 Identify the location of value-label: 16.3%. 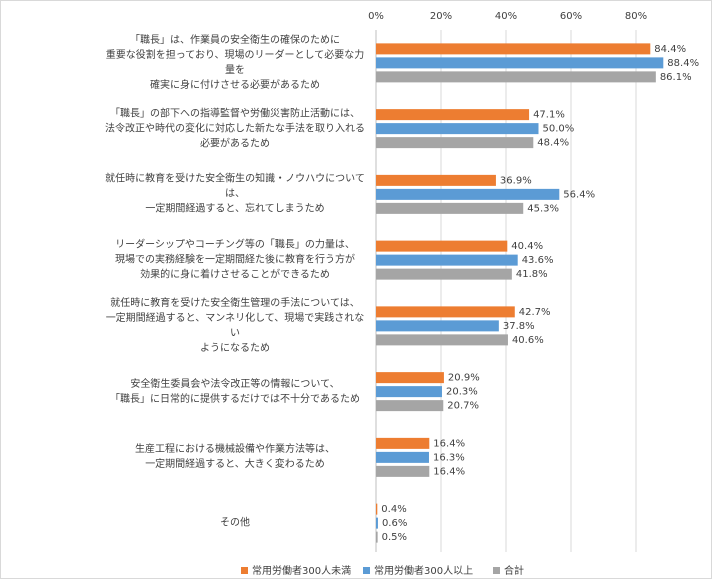
(449, 457).